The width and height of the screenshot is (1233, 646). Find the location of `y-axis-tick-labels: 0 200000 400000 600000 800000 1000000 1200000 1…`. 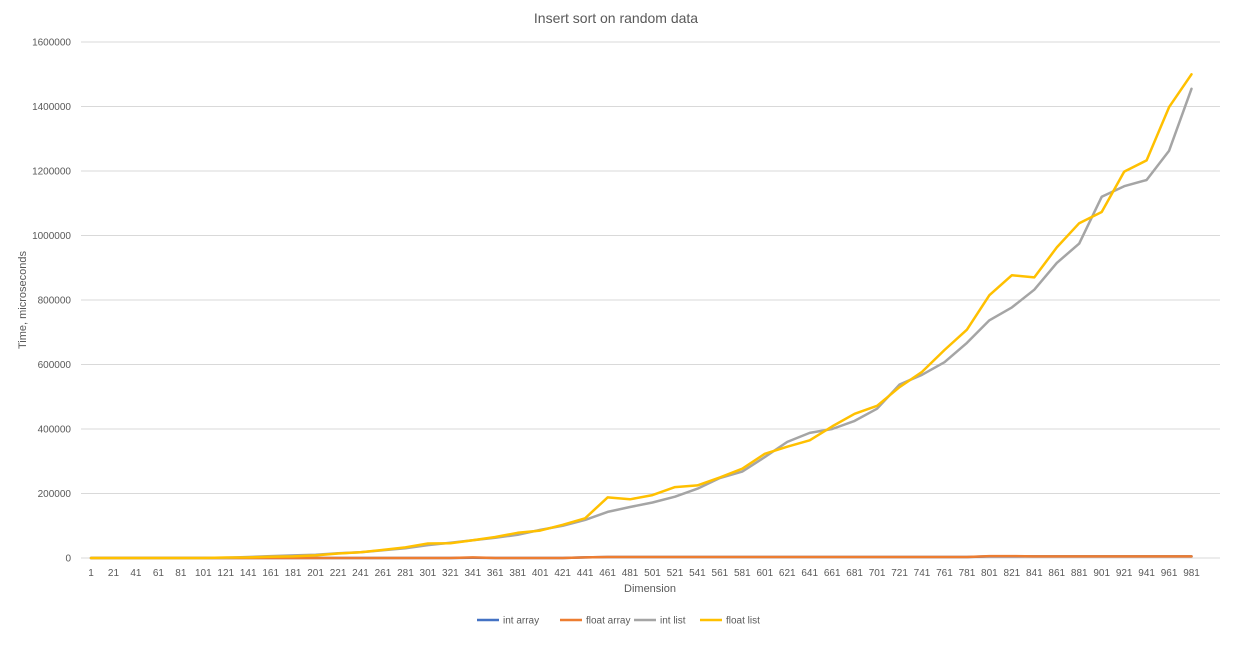

y-axis-tick-labels: 0 200000 400000 600000 800000 1000000 1200000 1… is located at coordinates (51, 301).